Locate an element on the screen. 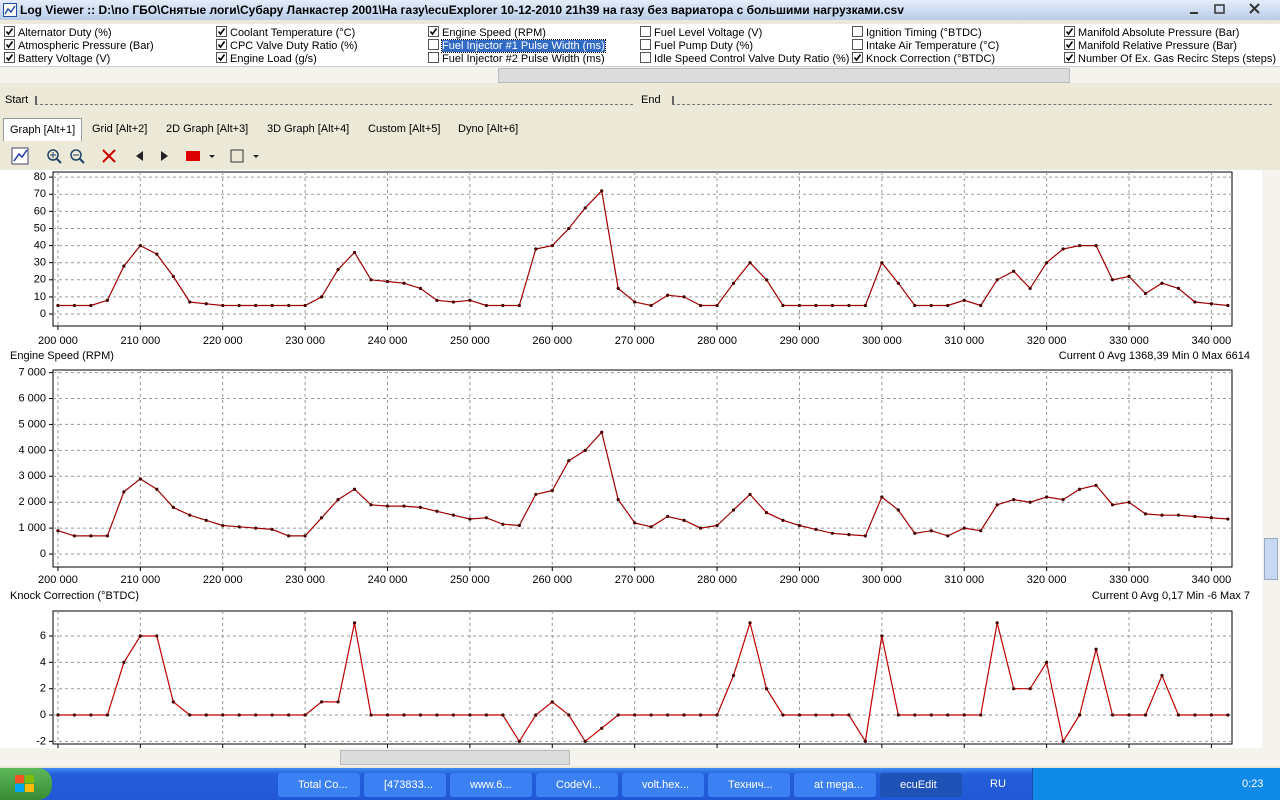 The width and height of the screenshot is (1280, 800). channel-checkbox: Manifold Relative Pressure (Bar) is located at coordinates (1150, 45).